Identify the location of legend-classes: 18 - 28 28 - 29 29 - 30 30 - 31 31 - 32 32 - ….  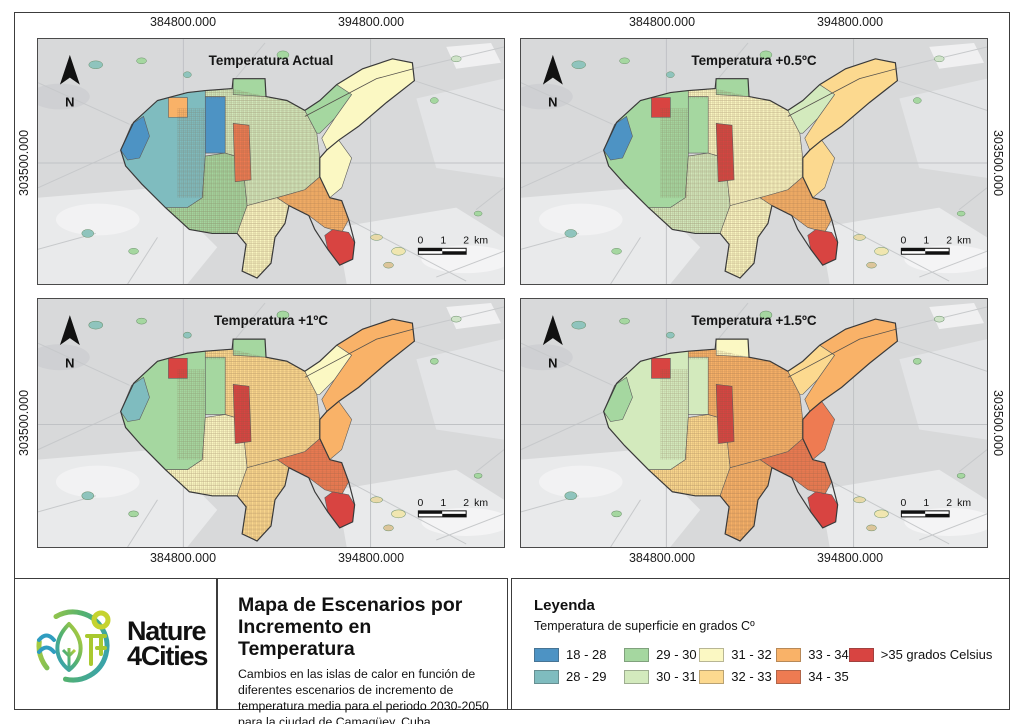
(766, 665).